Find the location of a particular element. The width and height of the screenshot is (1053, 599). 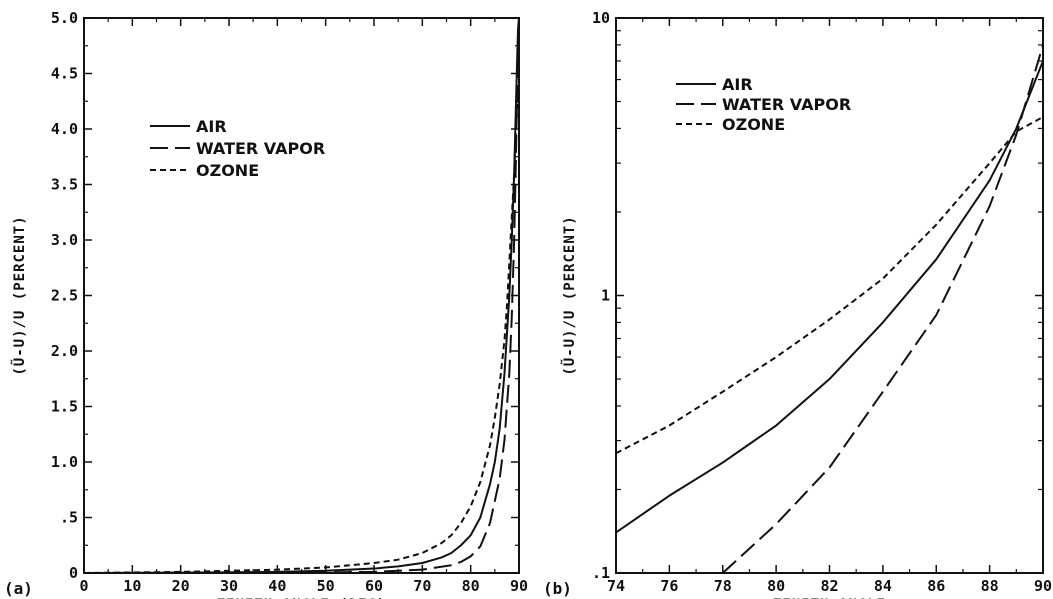

x-tick-label: 70 is located at coordinates (422, 586).